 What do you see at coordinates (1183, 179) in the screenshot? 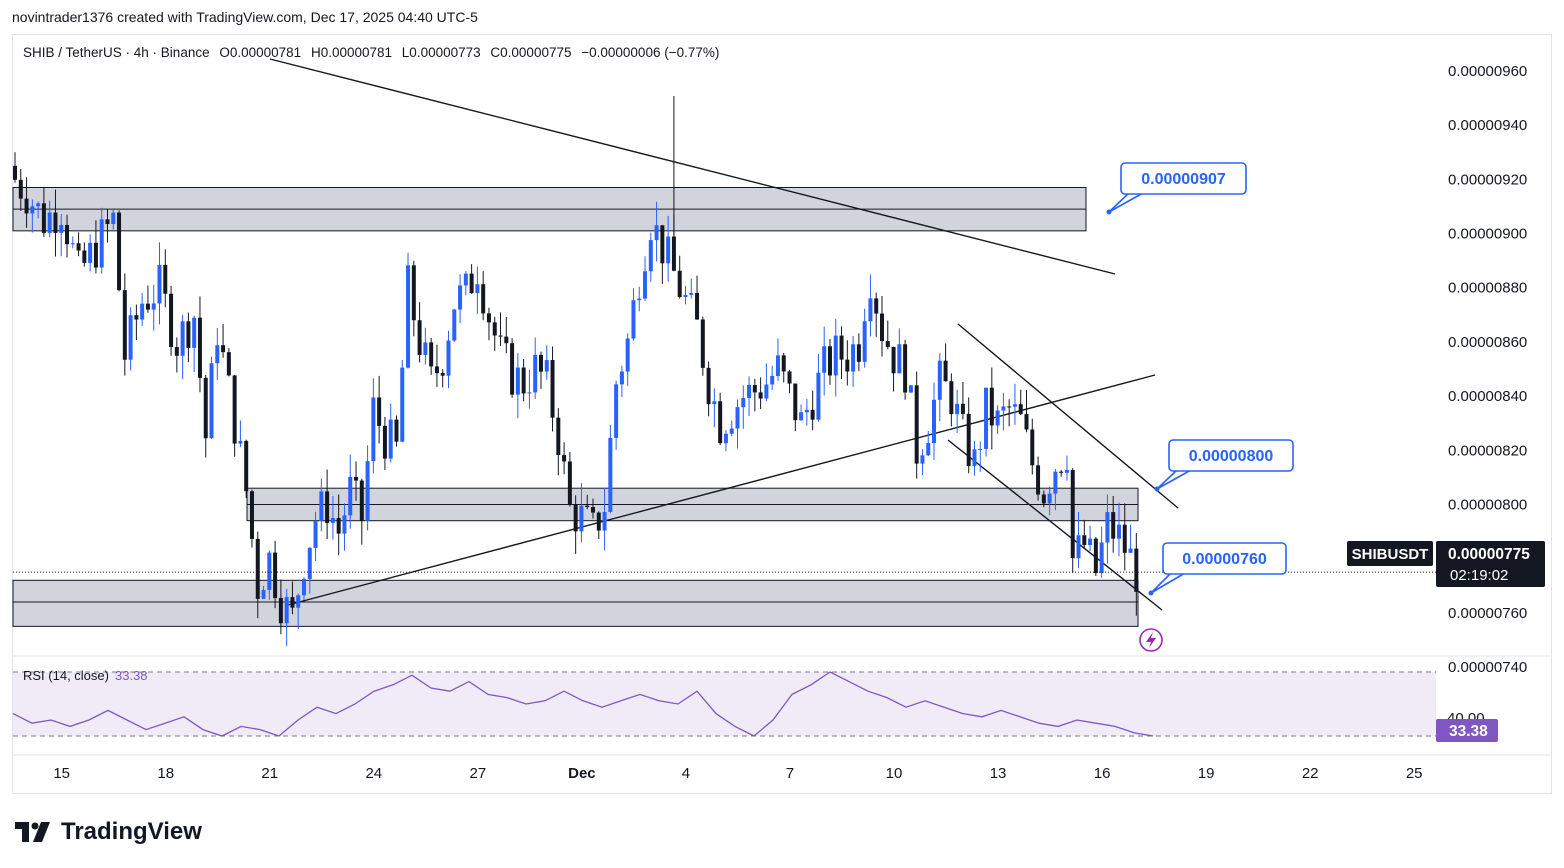
I see `price-callout-text: 0.00000907` at bounding box center [1183, 179].